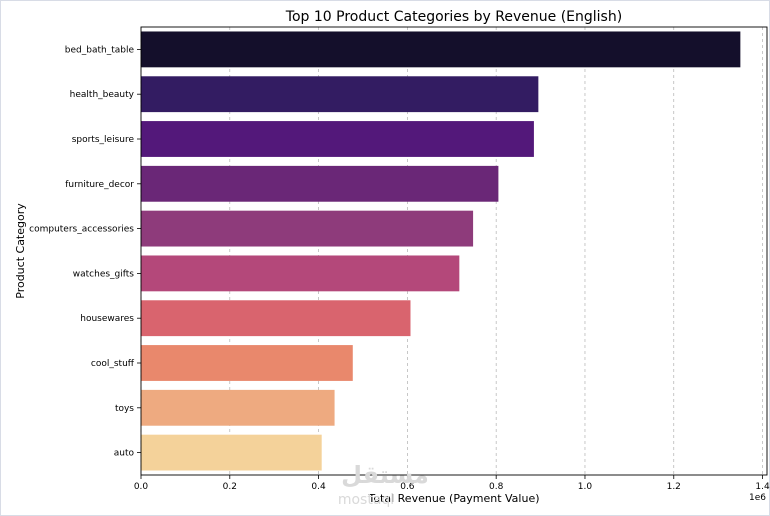  I want to click on x-tick-label: 1.2, so click(674, 487).